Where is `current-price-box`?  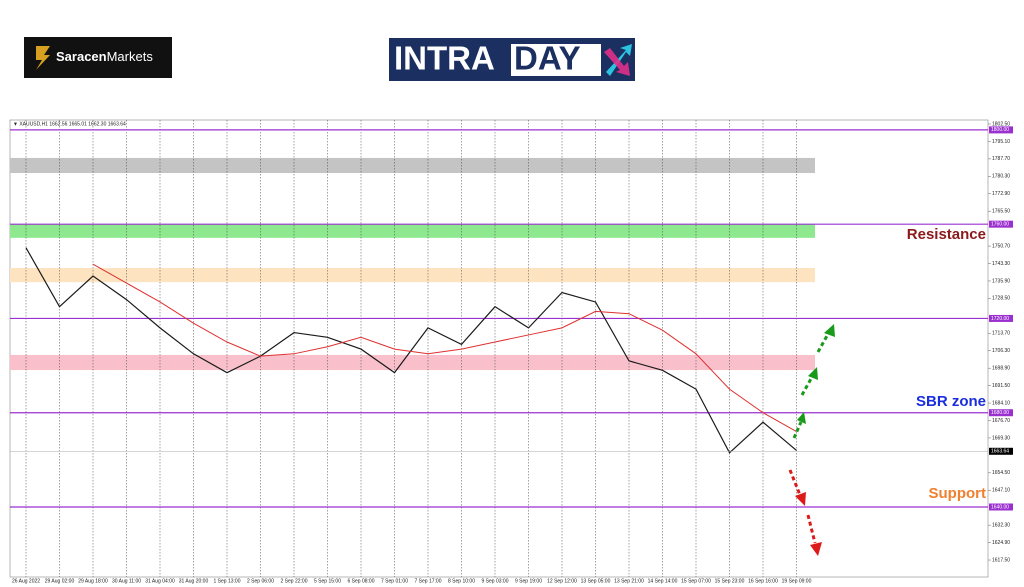
current-price-box is located at coordinates (1001, 451).